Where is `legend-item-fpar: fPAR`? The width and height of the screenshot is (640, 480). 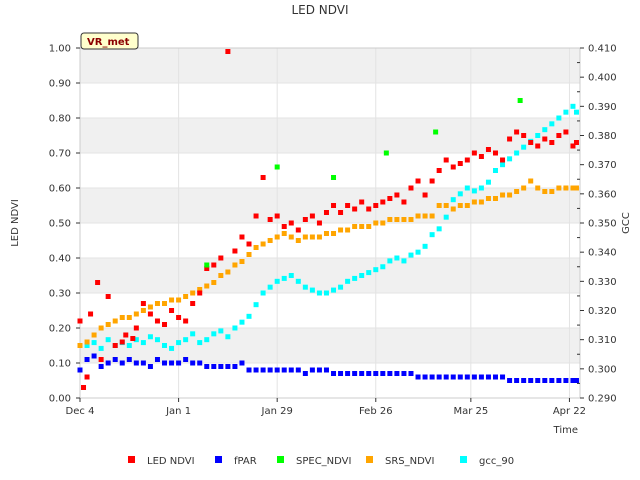 legend-item-fpar: fPAR is located at coordinates (236, 461).